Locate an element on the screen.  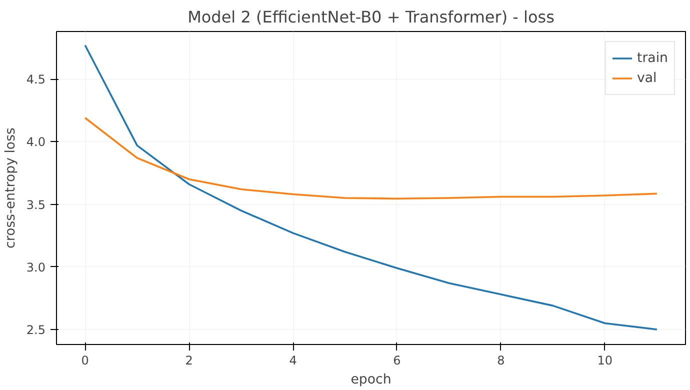
x-tick-label: 4 is located at coordinates (293, 361).